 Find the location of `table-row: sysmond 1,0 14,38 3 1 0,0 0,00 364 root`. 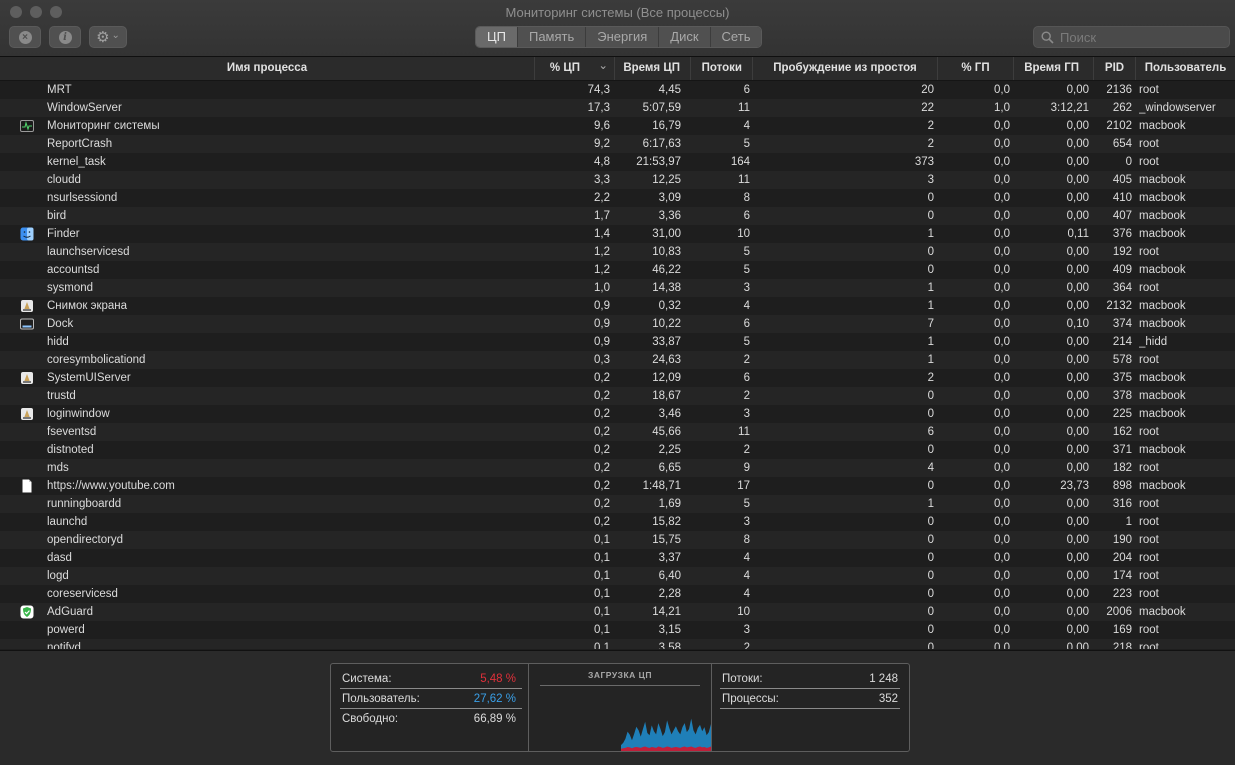

table-row: sysmond 1,0 14,38 3 1 0,0 0,00 364 root is located at coordinates (617, 288).